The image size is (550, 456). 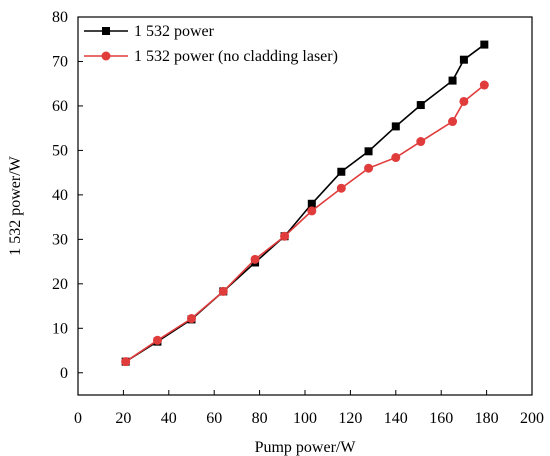 What do you see at coordinates (60, 284) in the screenshot?
I see `y-tick-label: 20` at bounding box center [60, 284].